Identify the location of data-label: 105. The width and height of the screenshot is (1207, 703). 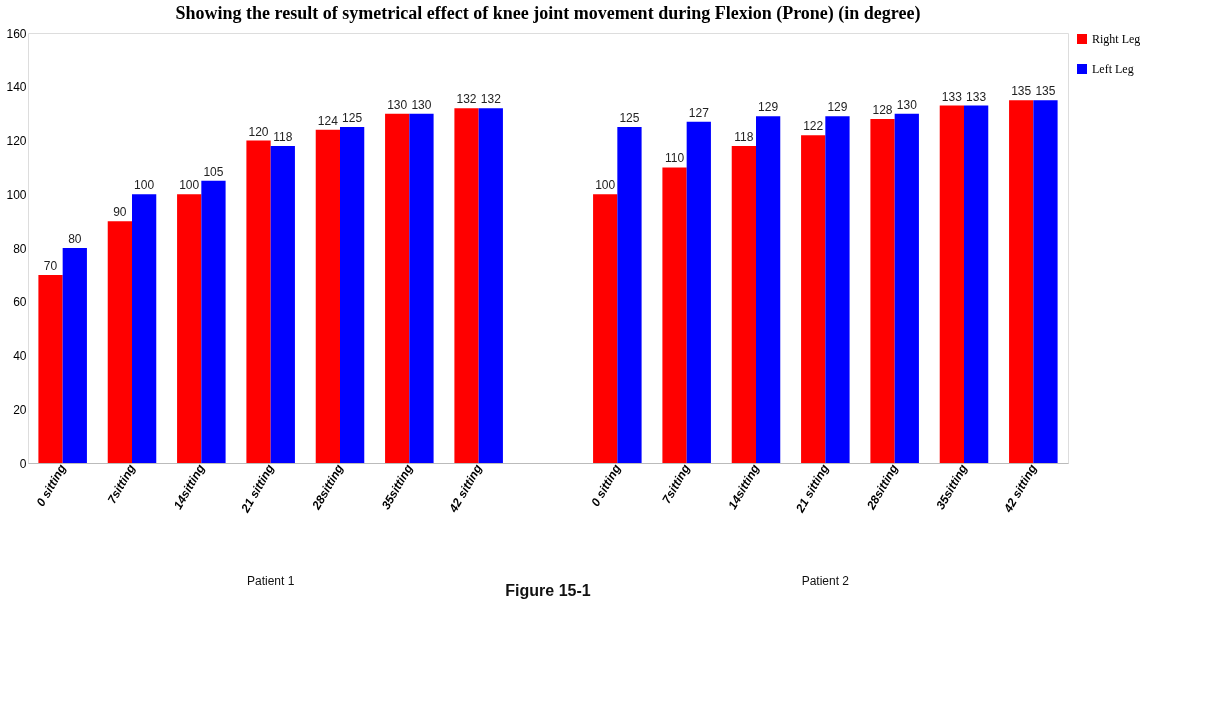
(213, 171).